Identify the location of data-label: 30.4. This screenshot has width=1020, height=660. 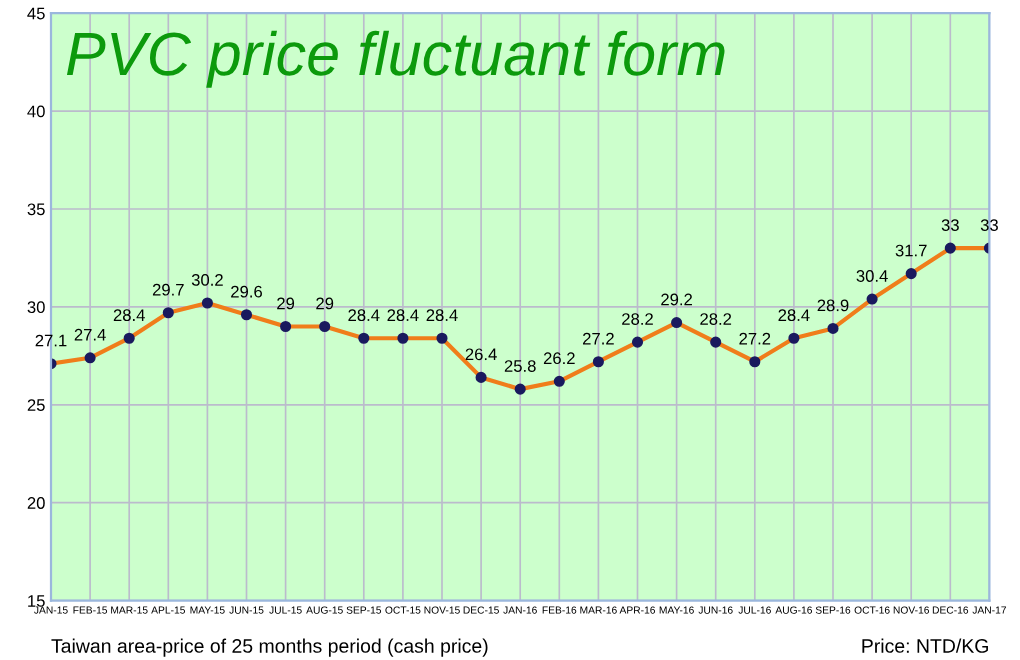
(872, 276).